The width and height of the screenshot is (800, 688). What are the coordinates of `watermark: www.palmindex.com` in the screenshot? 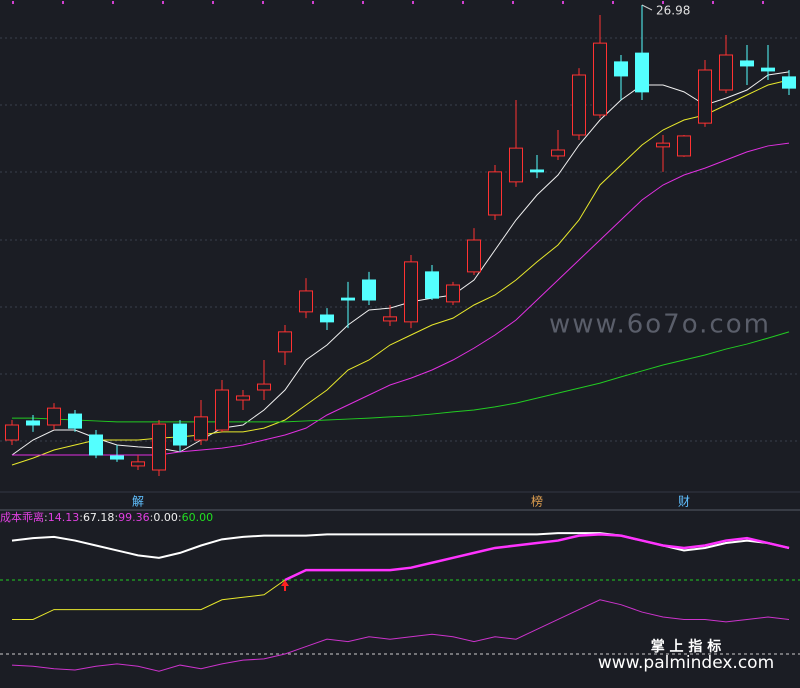 It's located at (686, 663).